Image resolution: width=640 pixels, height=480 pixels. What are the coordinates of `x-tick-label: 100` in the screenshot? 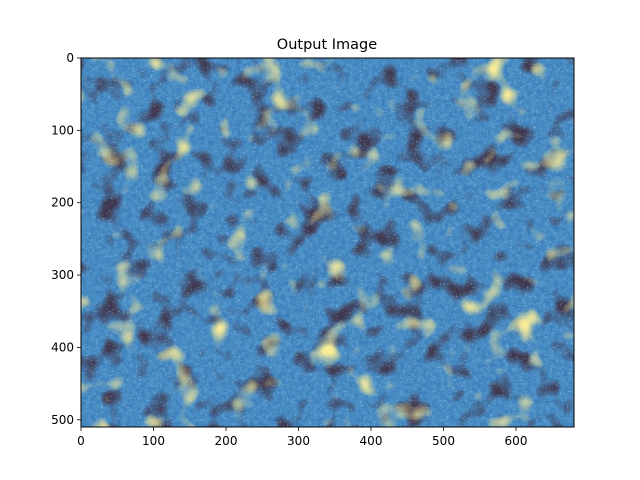 It's located at (153, 441).